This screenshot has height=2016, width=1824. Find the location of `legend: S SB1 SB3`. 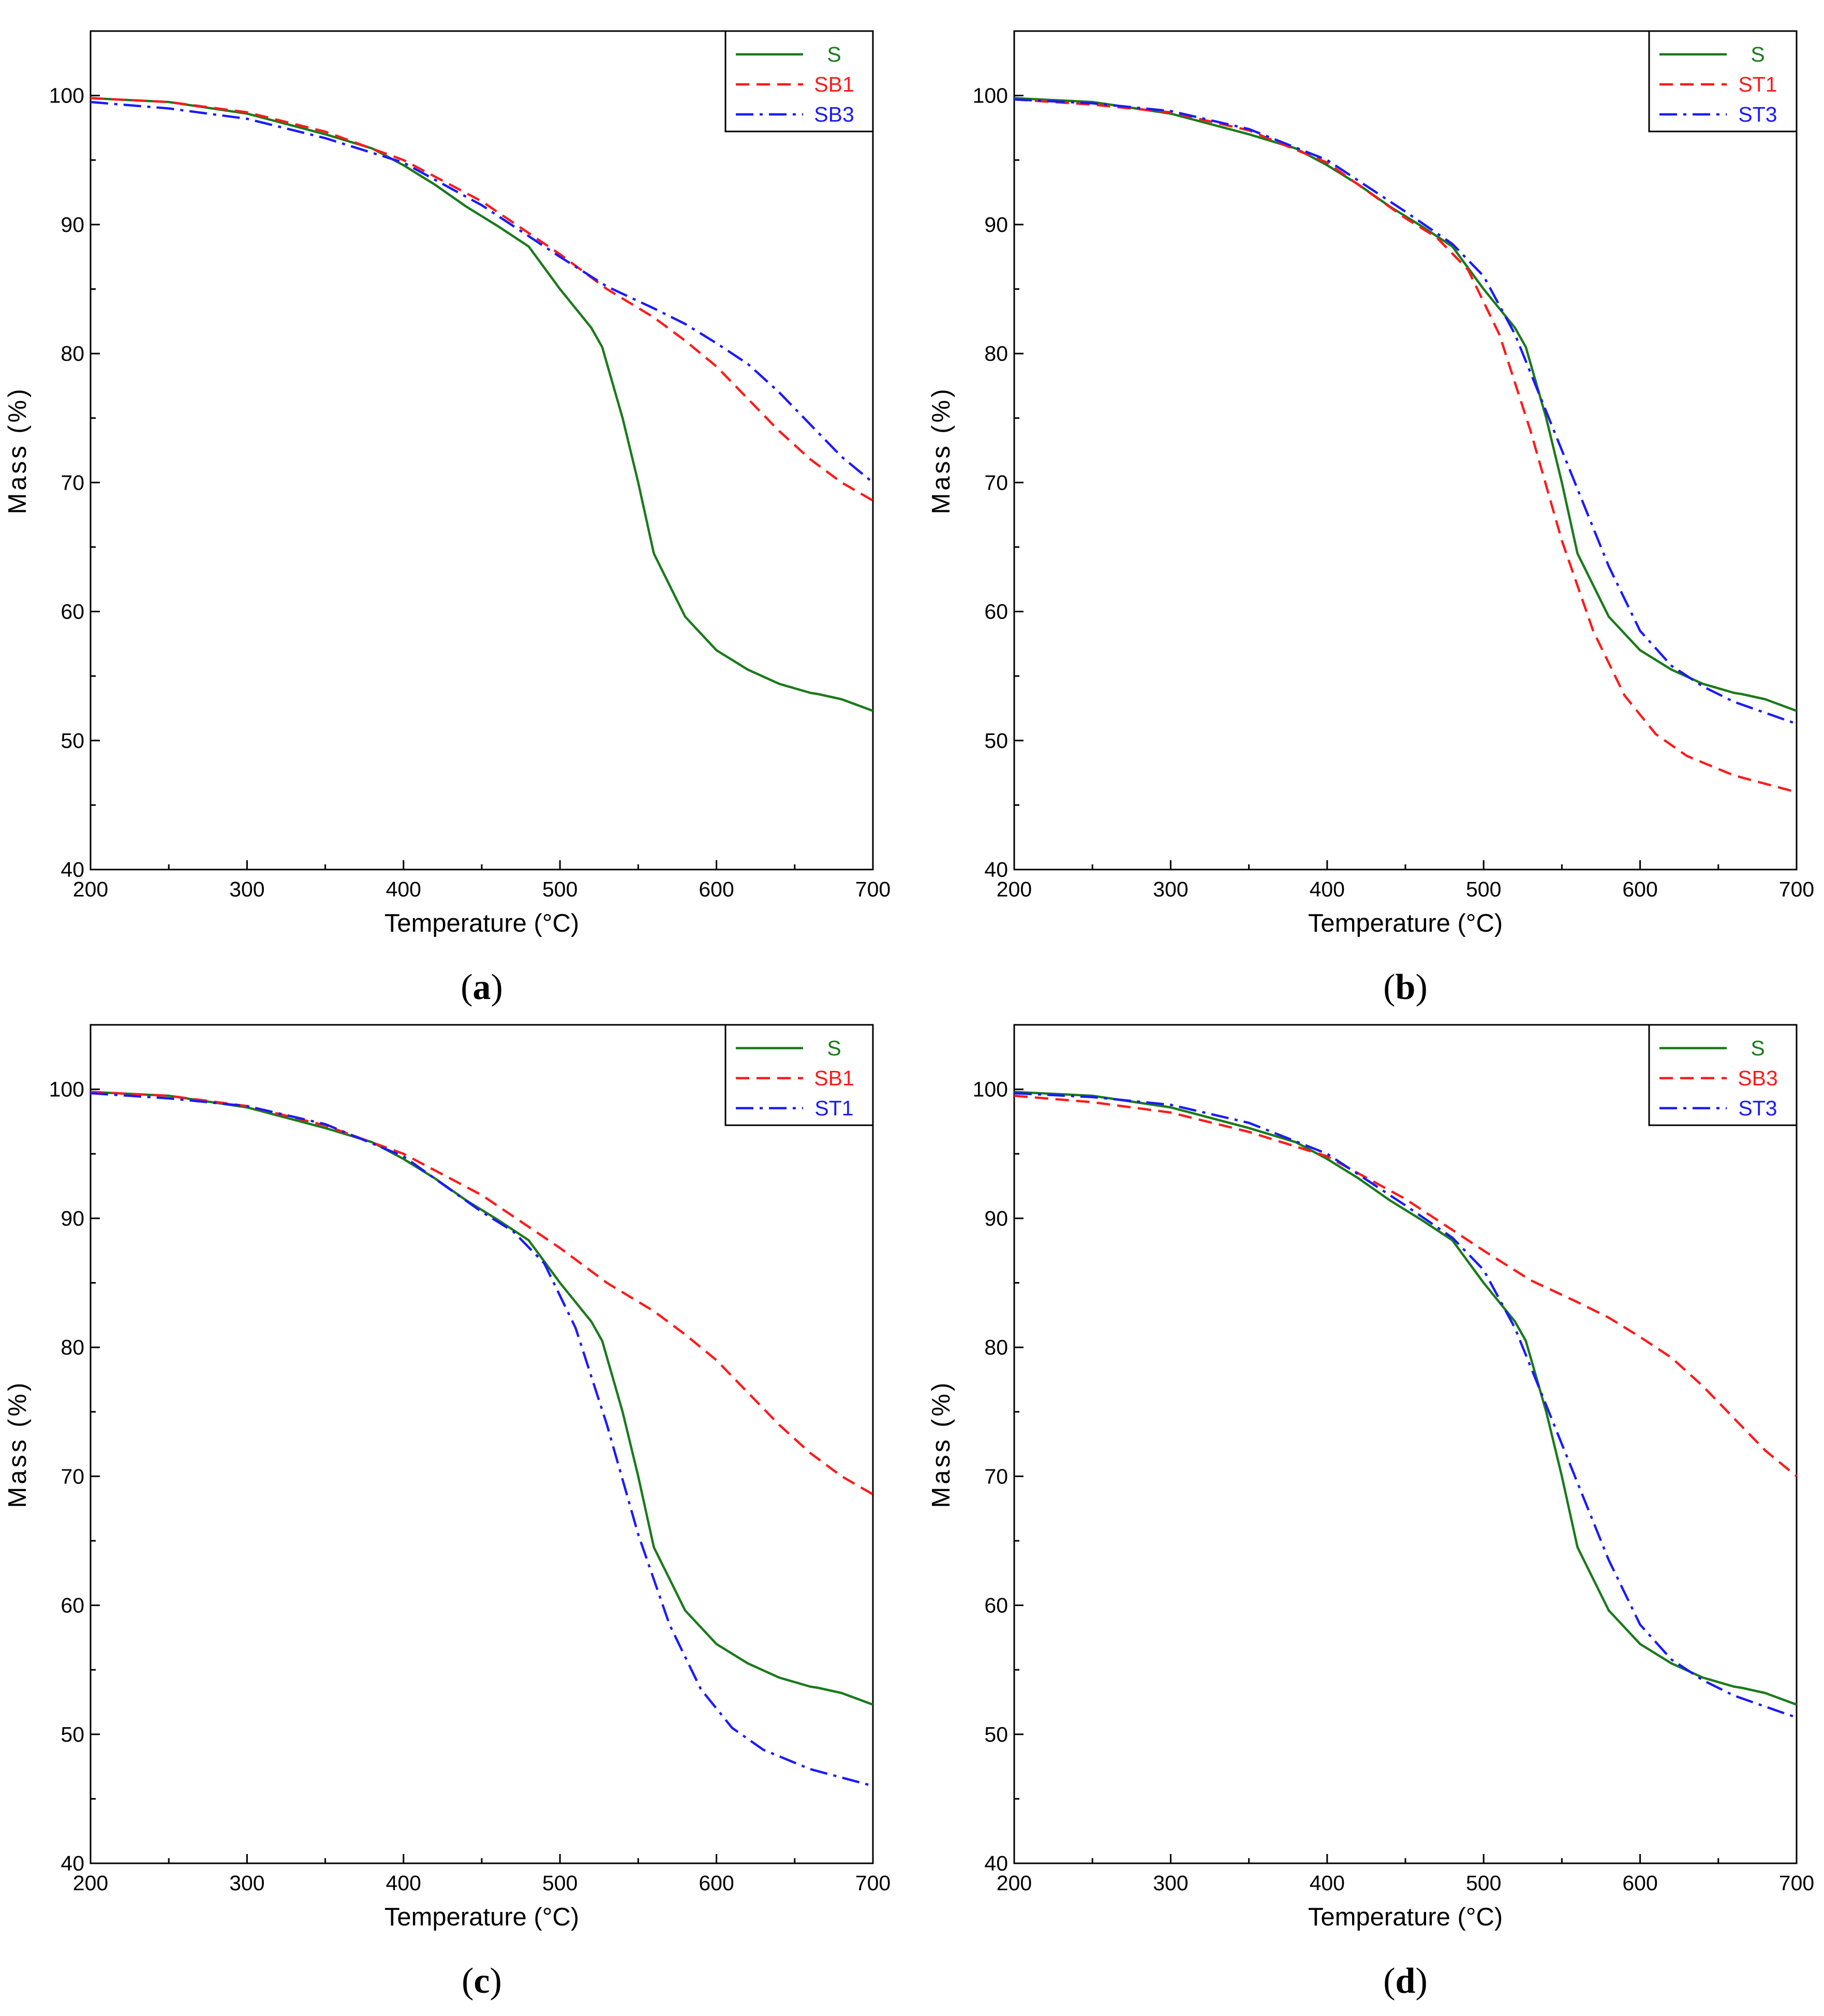

legend: S SB1 SB3 is located at coordinates (799, 81).